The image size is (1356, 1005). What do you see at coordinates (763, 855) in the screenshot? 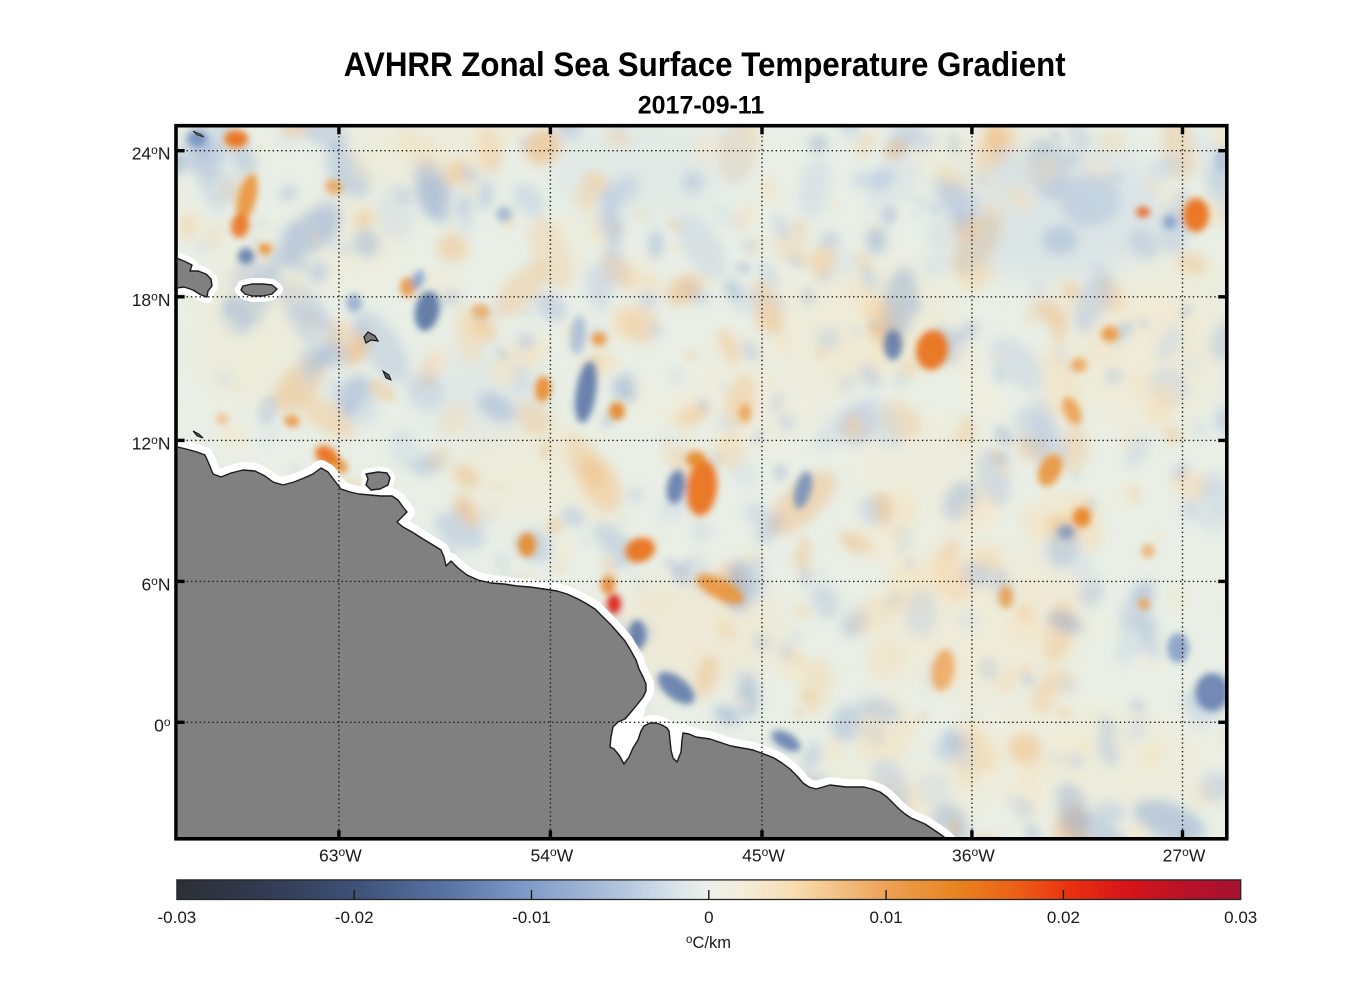
I see `svg-text: 45oW` at bounding box center [763, 855].